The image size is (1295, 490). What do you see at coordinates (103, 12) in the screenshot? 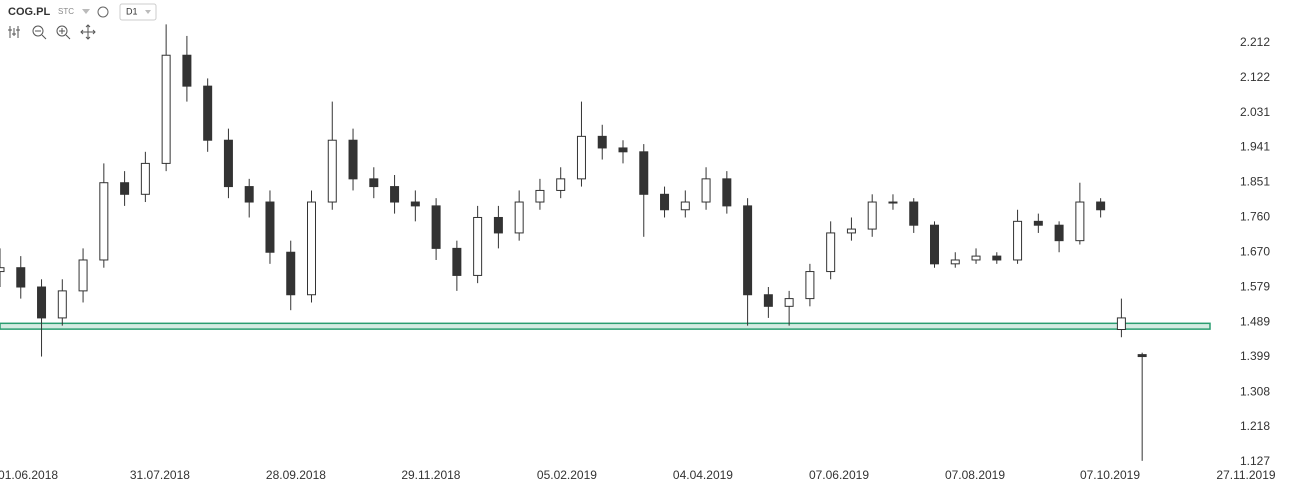
I see `info-icon` at bounding box center [103, 12].